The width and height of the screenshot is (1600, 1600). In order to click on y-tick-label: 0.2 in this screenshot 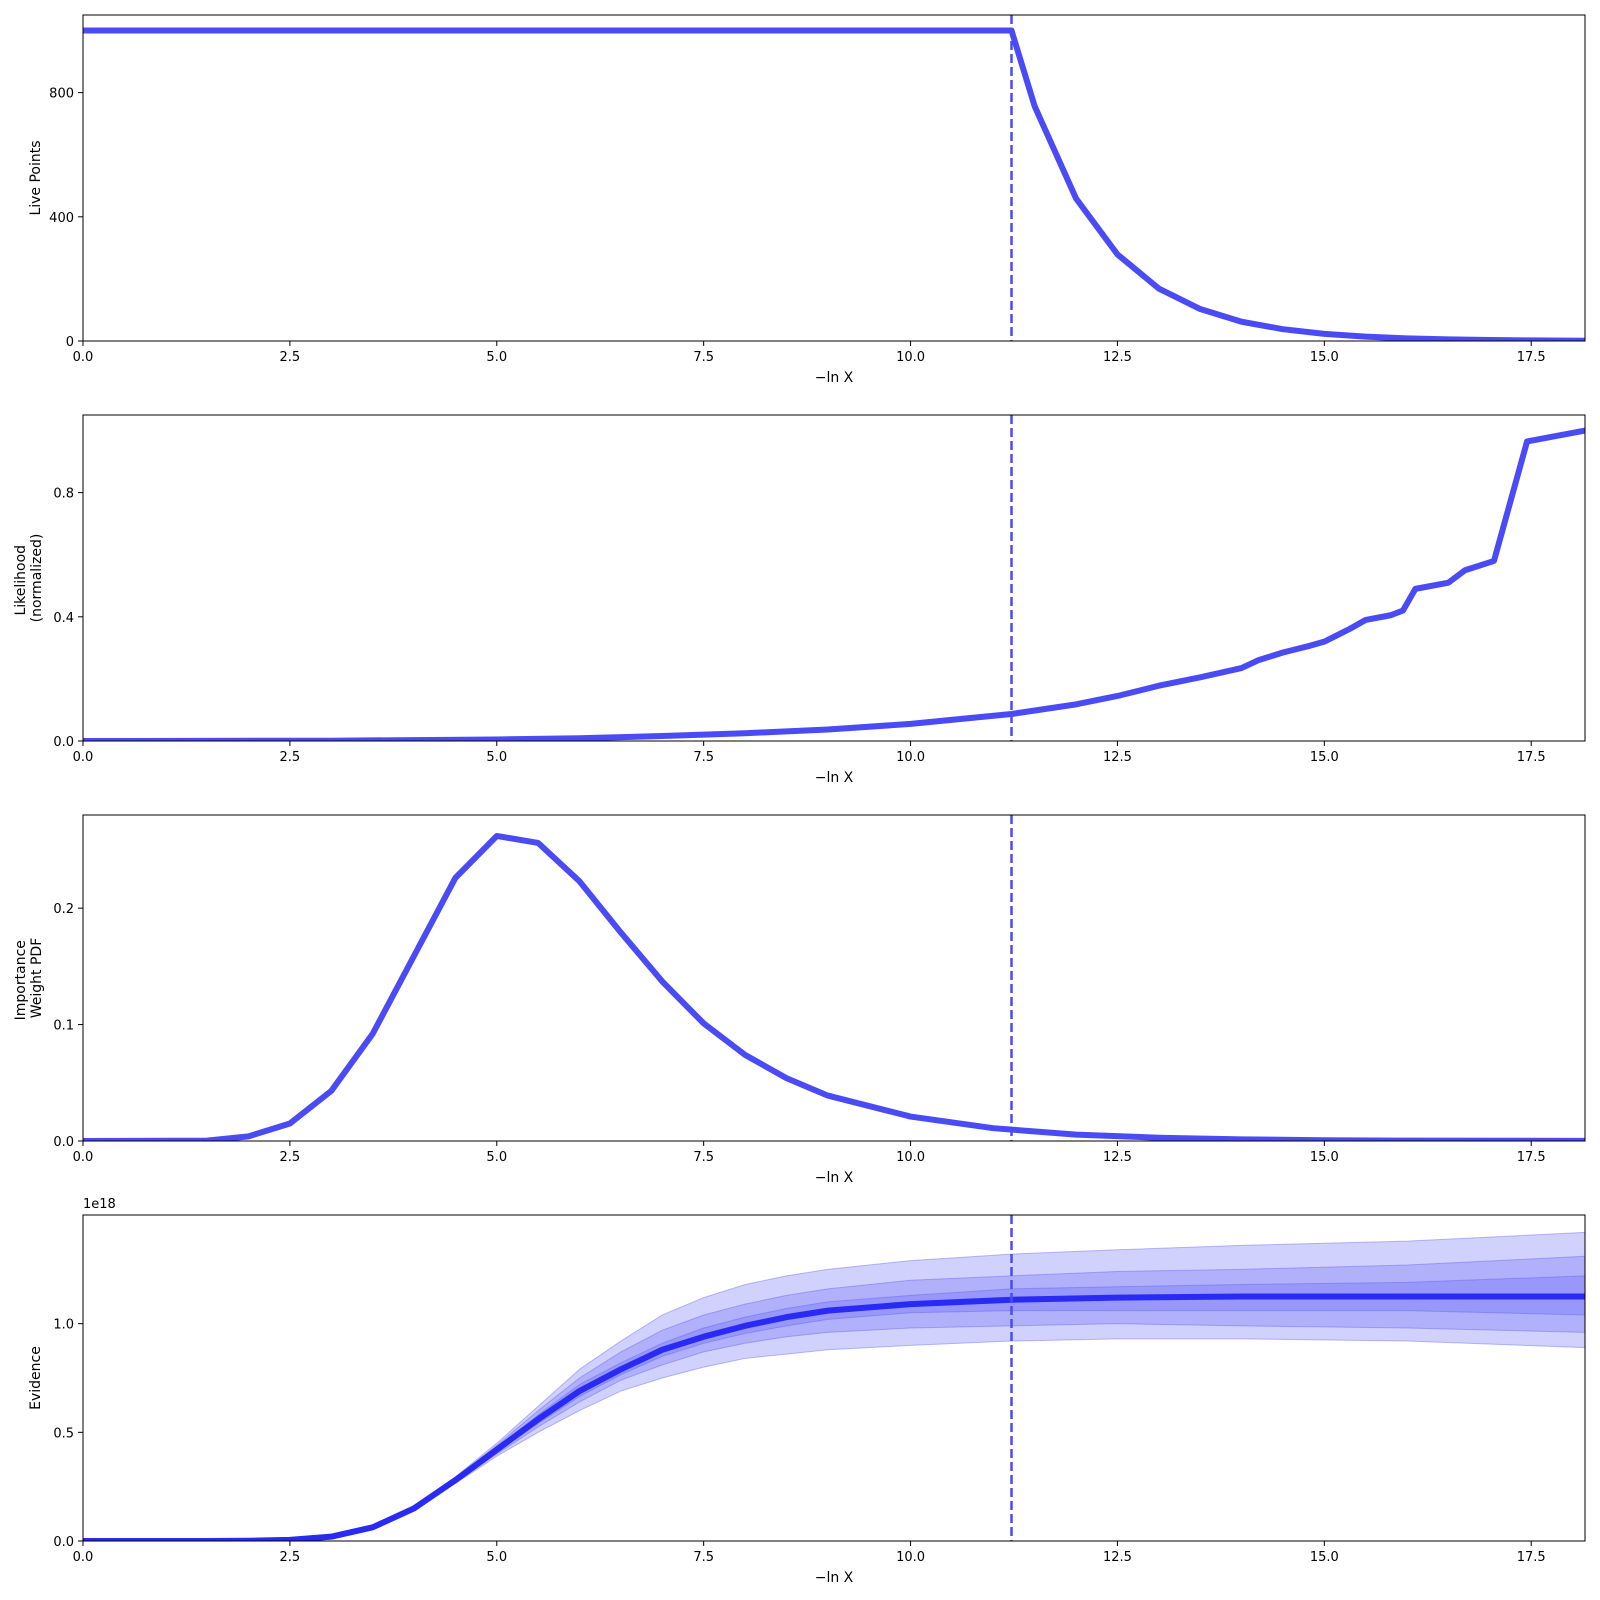, I will do `click(63, 909)`.